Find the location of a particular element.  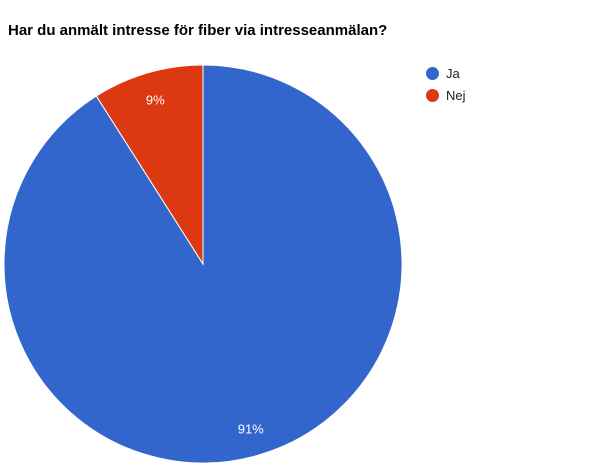

legend-swatch-ja is located at coordinates (432, 73).